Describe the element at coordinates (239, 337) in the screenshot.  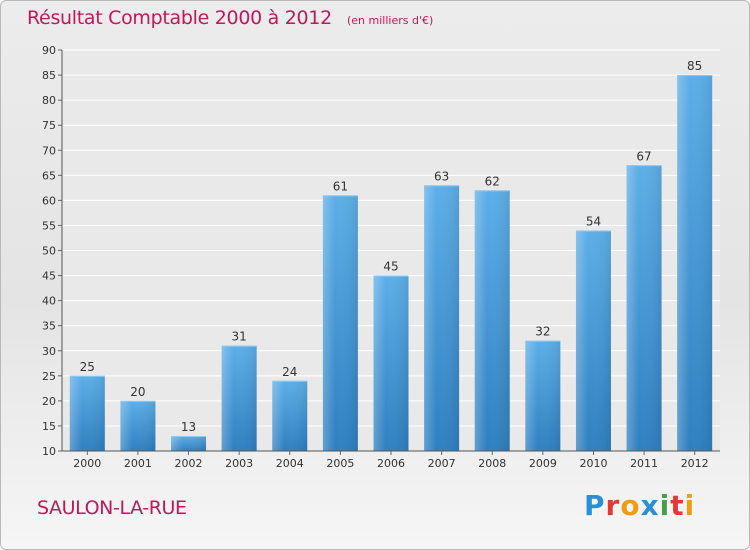
I see `data-label-2003: 31` at that location.